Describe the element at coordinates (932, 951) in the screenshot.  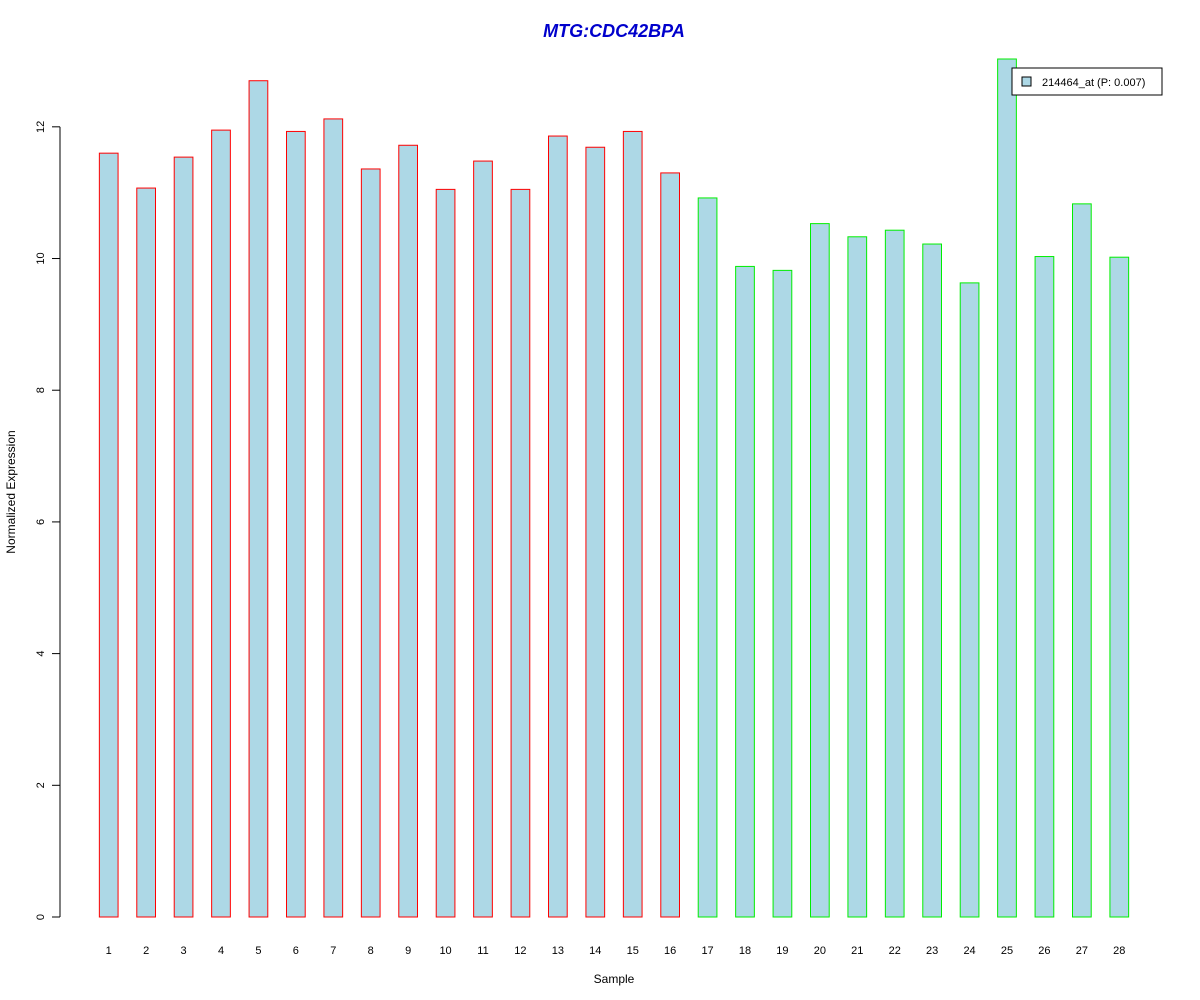
I see `x-tick-label: 23` at that location.